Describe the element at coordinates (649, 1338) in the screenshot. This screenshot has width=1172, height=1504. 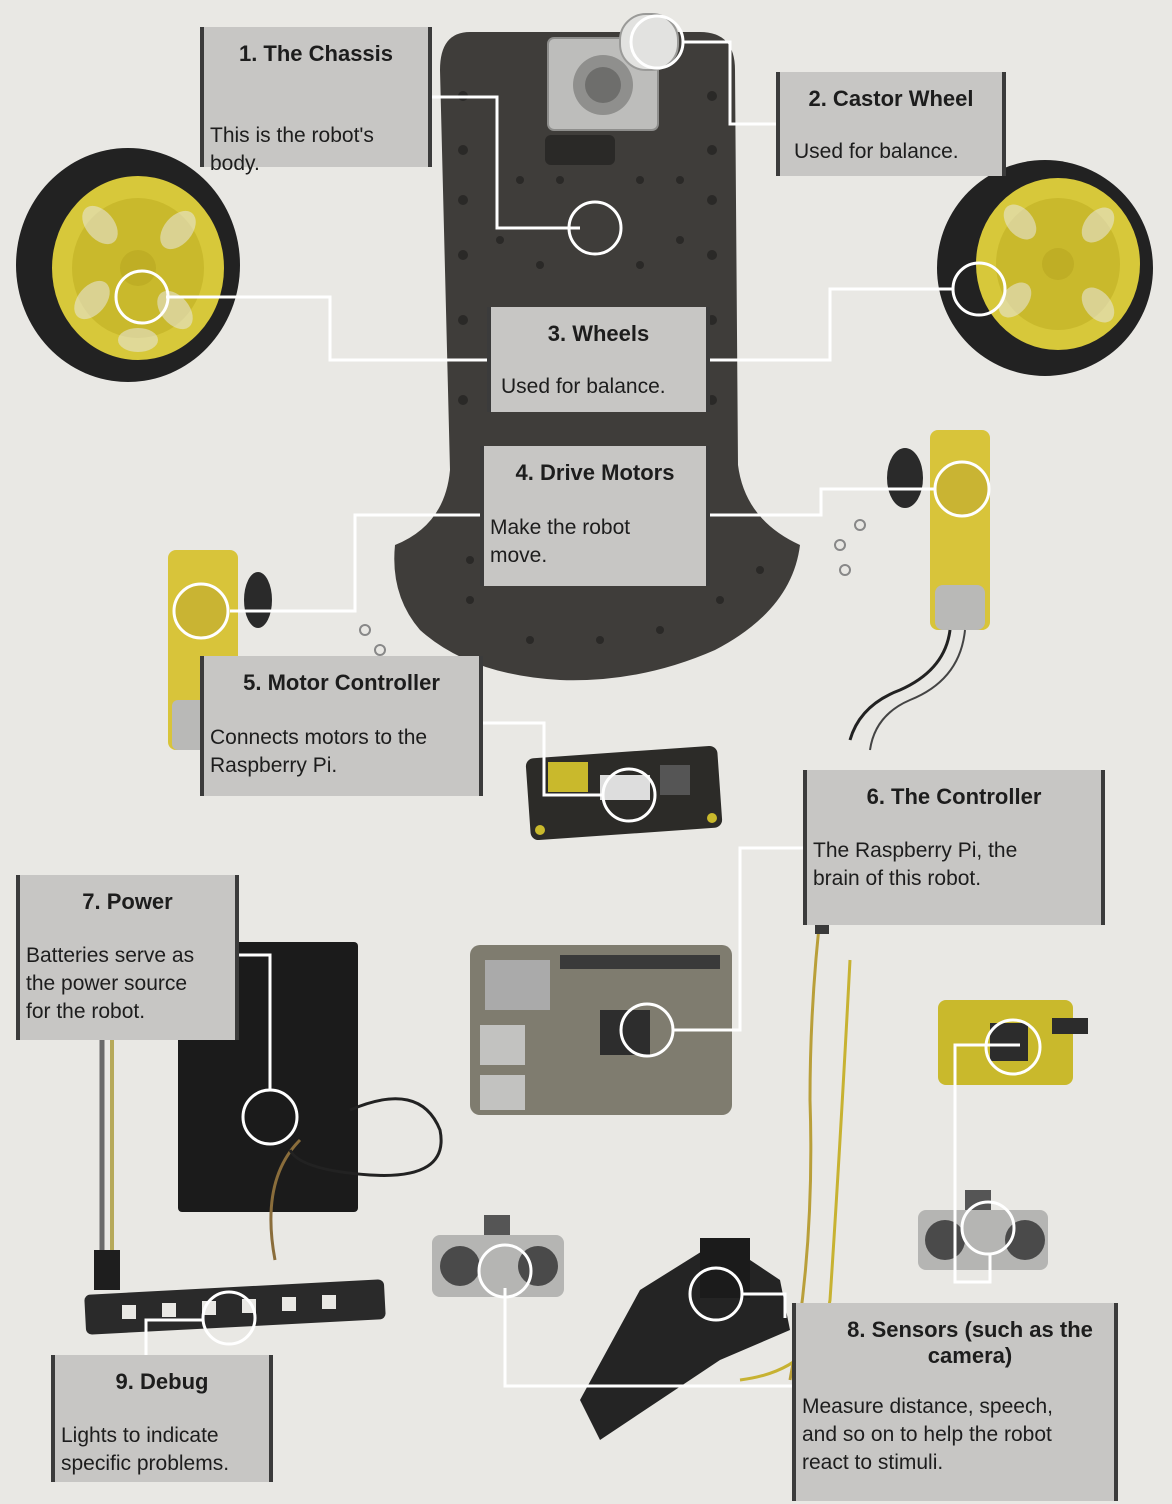
I see `leader-line-sensors-ultrasonic` at that location.